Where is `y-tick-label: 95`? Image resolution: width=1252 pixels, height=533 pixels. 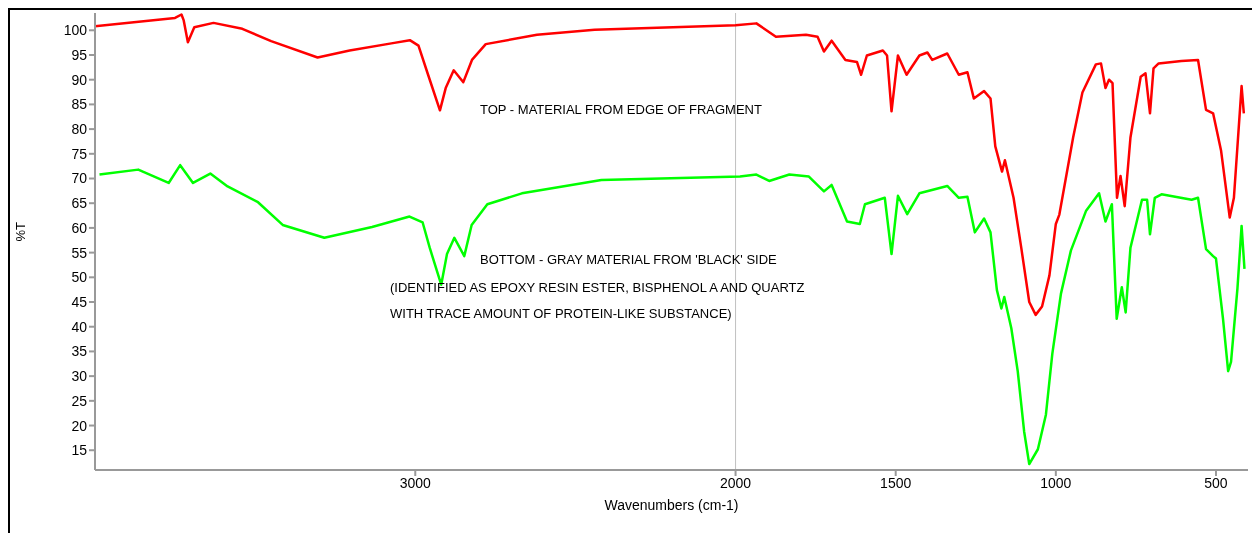
y-tick-label: 95 is located at coordinates (79, 54).